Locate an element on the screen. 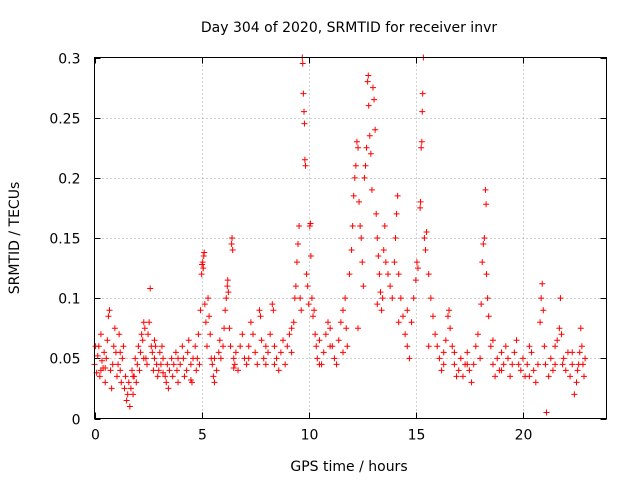 This screenshot has height=480, width=640. y-axis-title: SRMTID / TECUs is located at coordinates (15, 238).